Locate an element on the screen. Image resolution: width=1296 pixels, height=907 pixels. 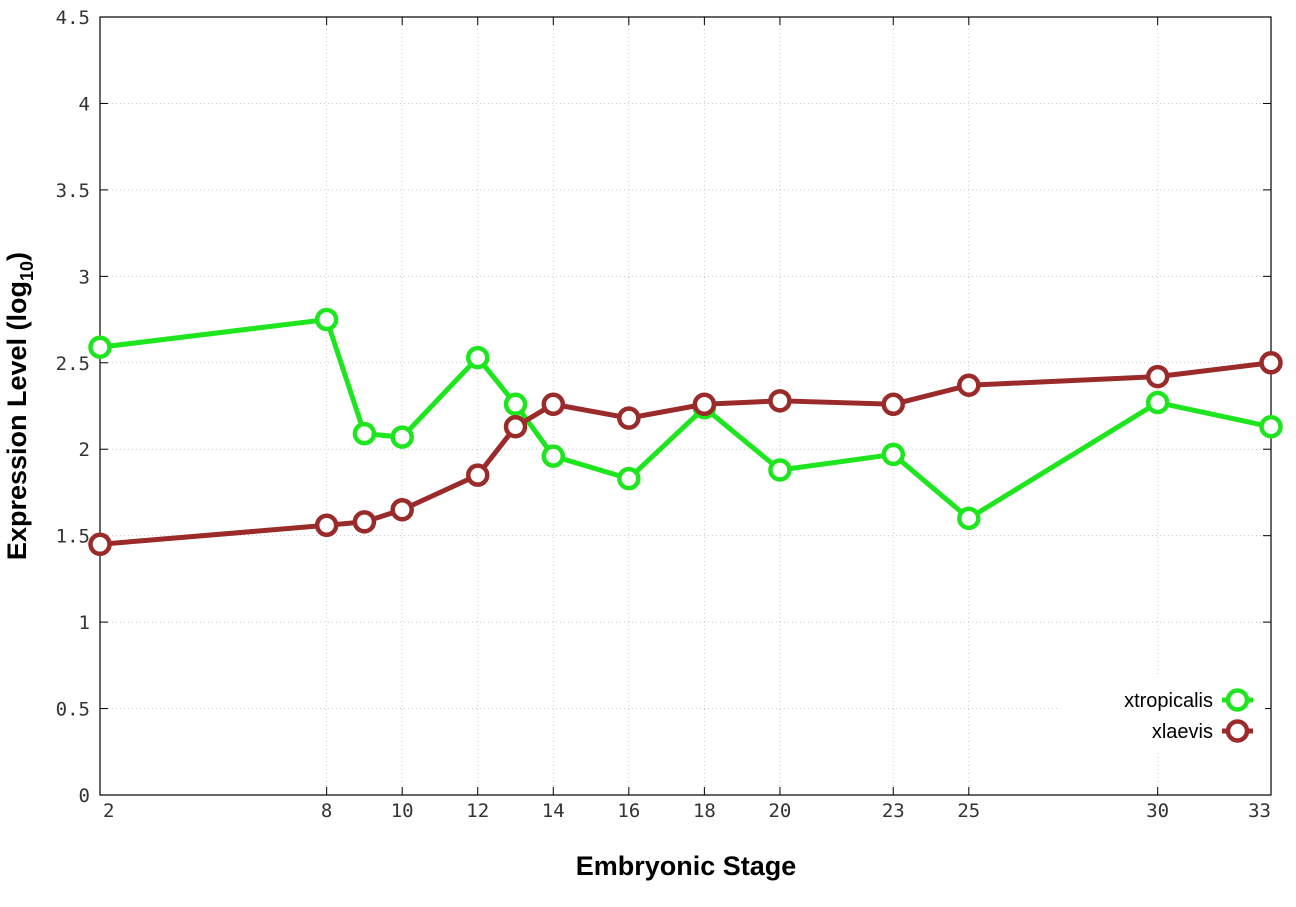
x-tick-label: 23 is located at coordinates (893, 811).